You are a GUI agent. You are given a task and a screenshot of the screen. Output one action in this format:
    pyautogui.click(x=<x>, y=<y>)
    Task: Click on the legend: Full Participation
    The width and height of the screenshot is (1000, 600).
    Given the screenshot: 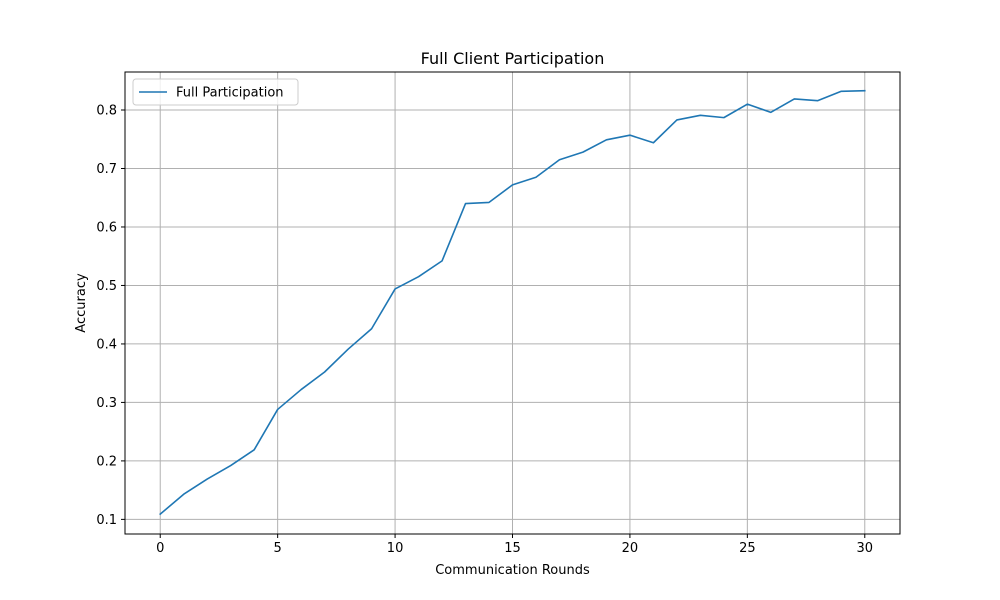 What is the action you would take?
    pyautogui.click(x=215, y=92)
    